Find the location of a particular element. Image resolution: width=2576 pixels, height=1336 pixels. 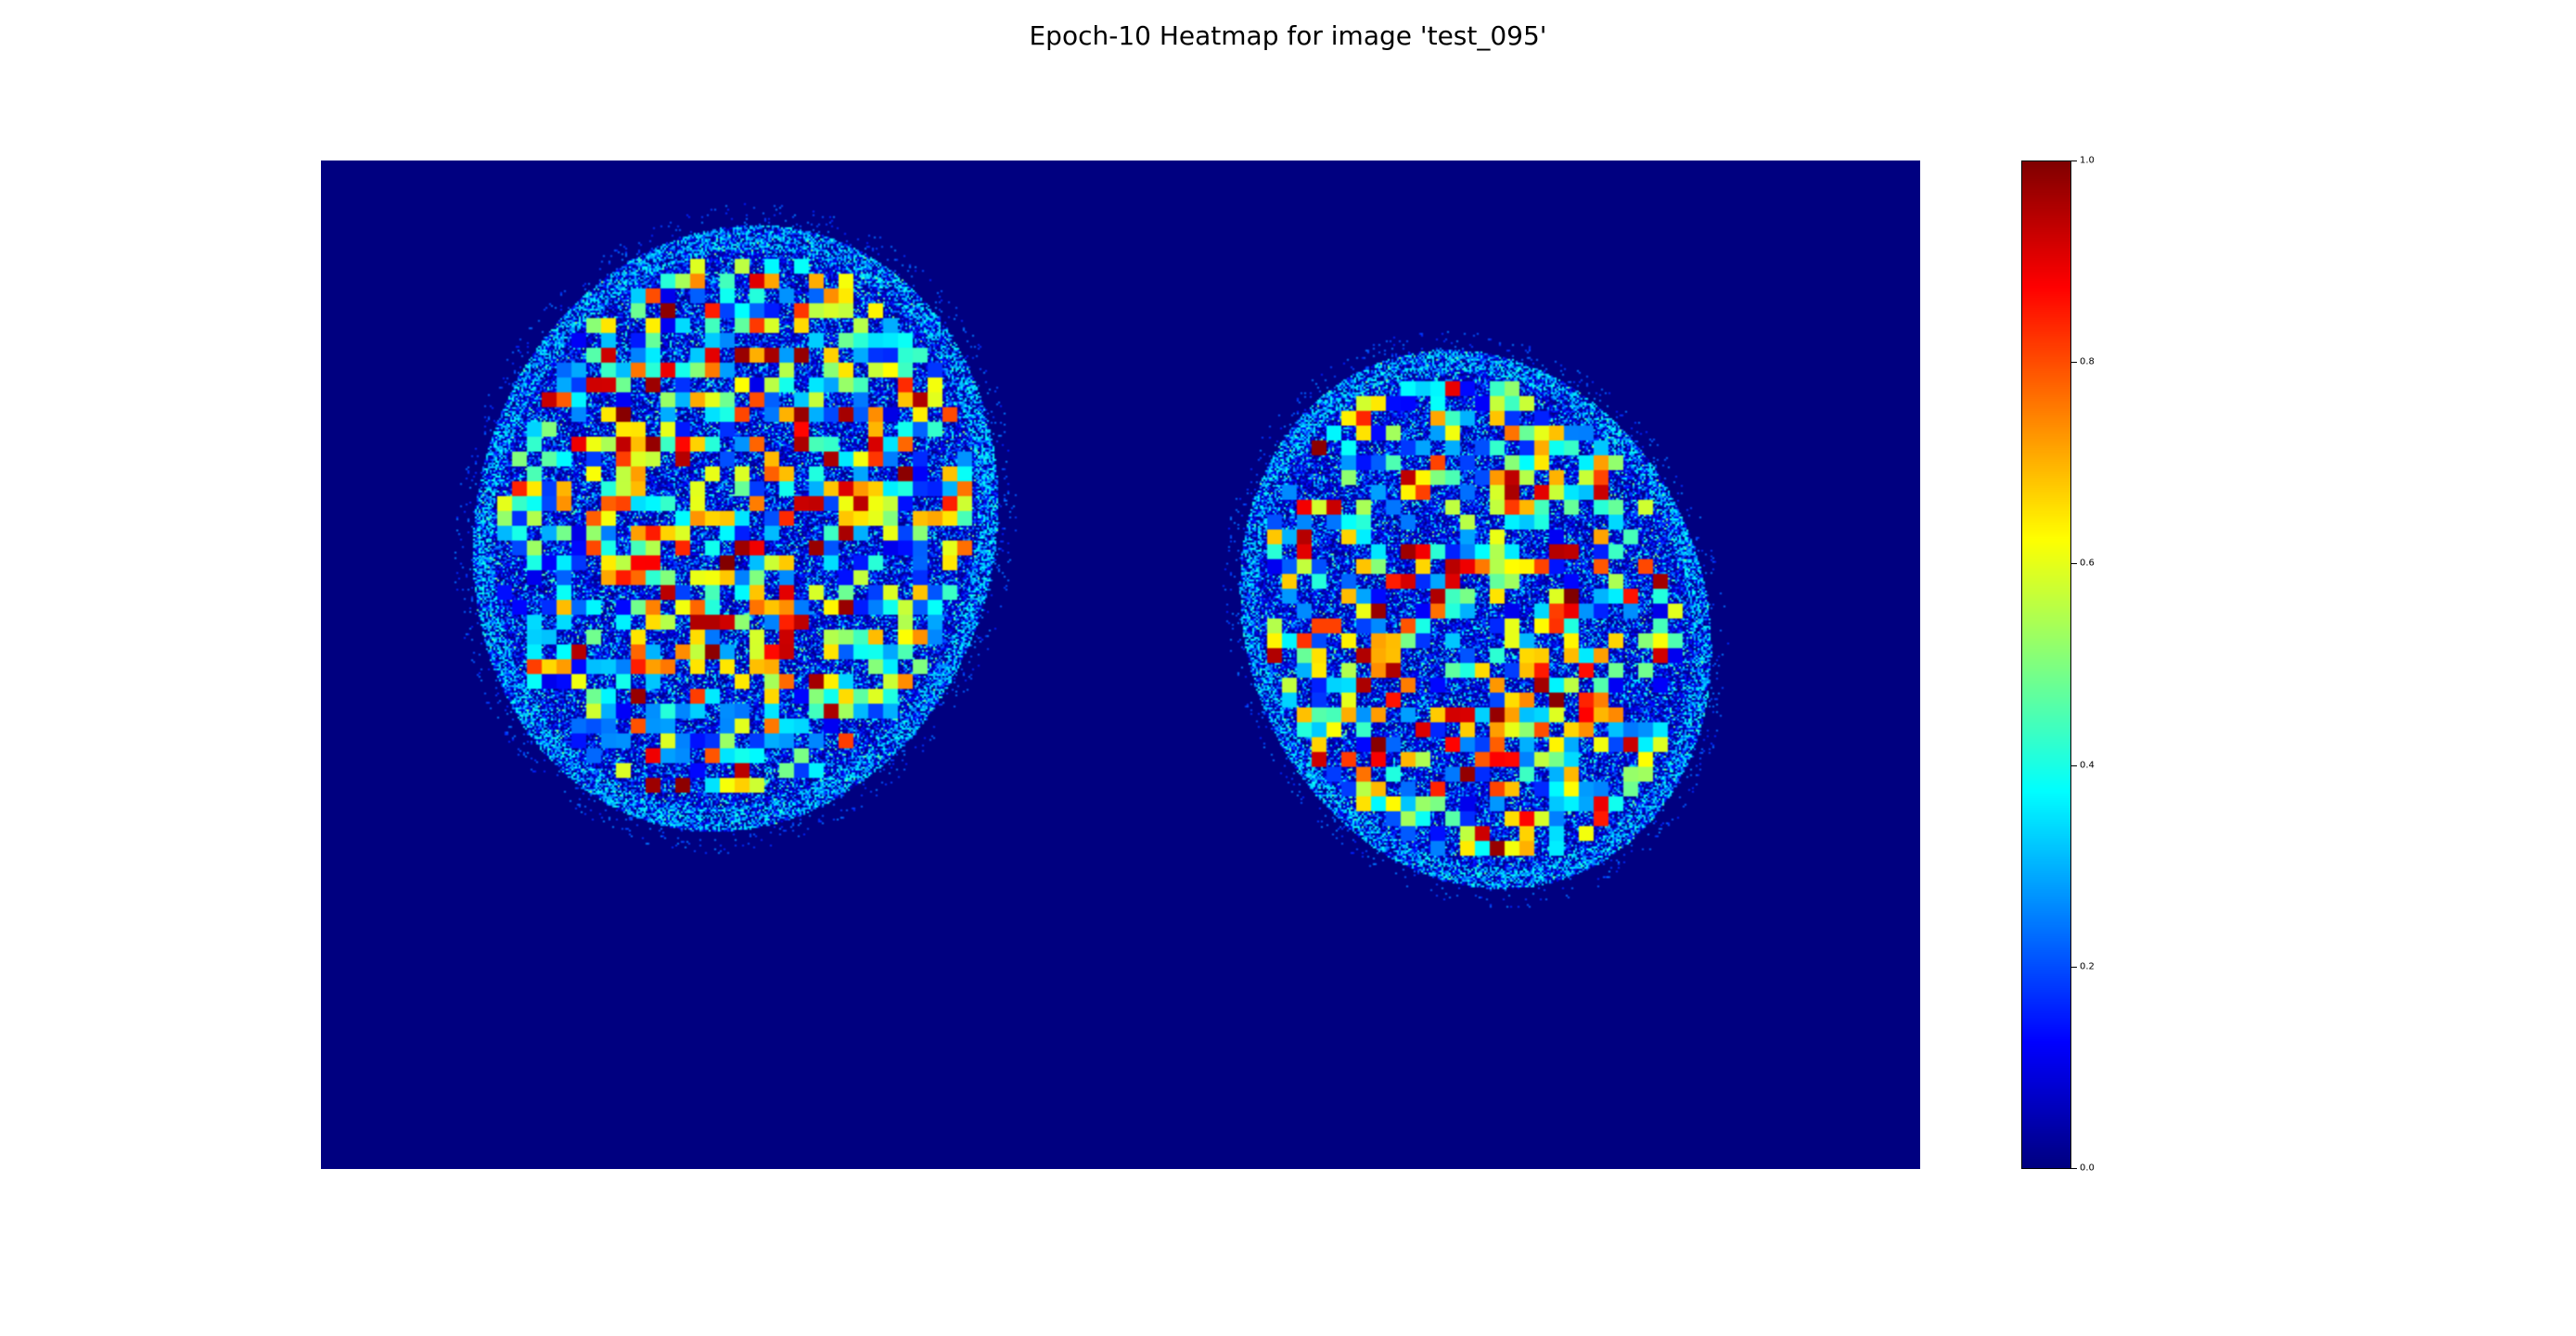

colorbar-tick-label: 0.6 is located at coordinates (2087, 564).